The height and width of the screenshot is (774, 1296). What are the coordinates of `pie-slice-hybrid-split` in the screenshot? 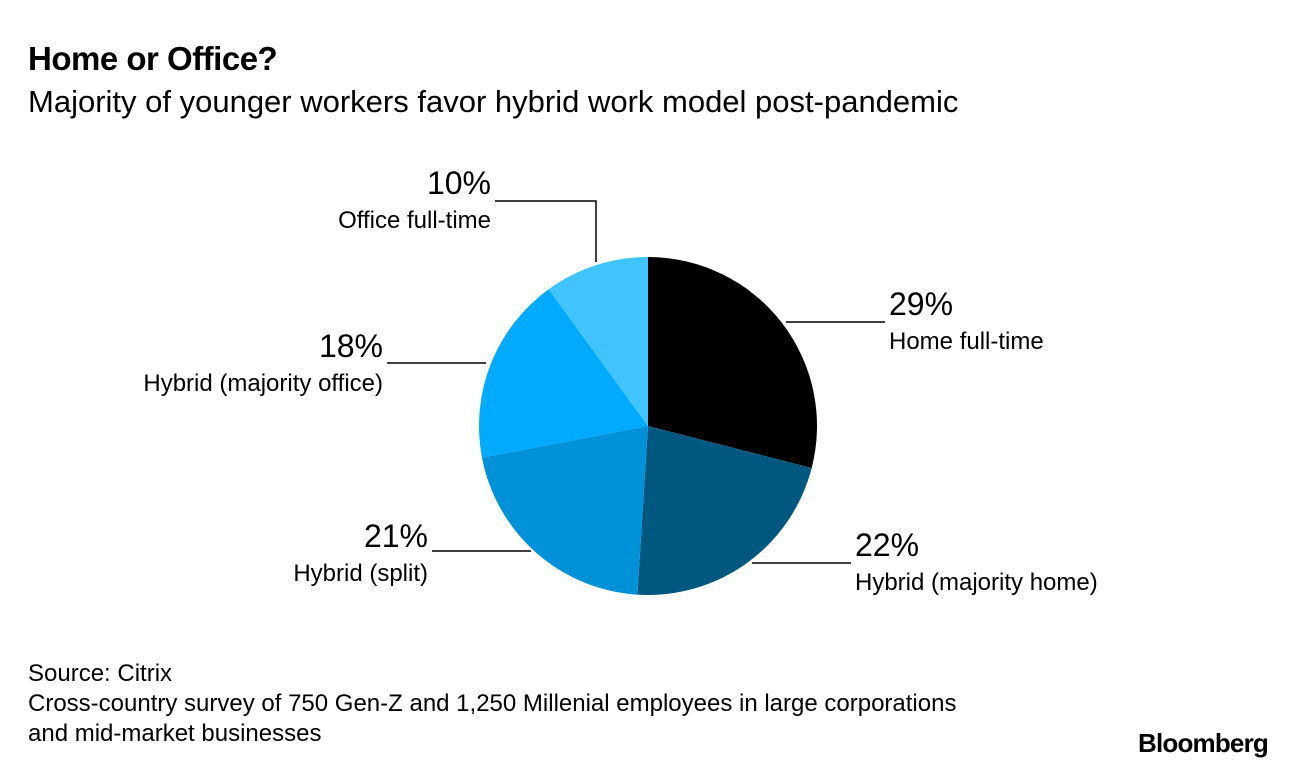 It's located at (564, 510).